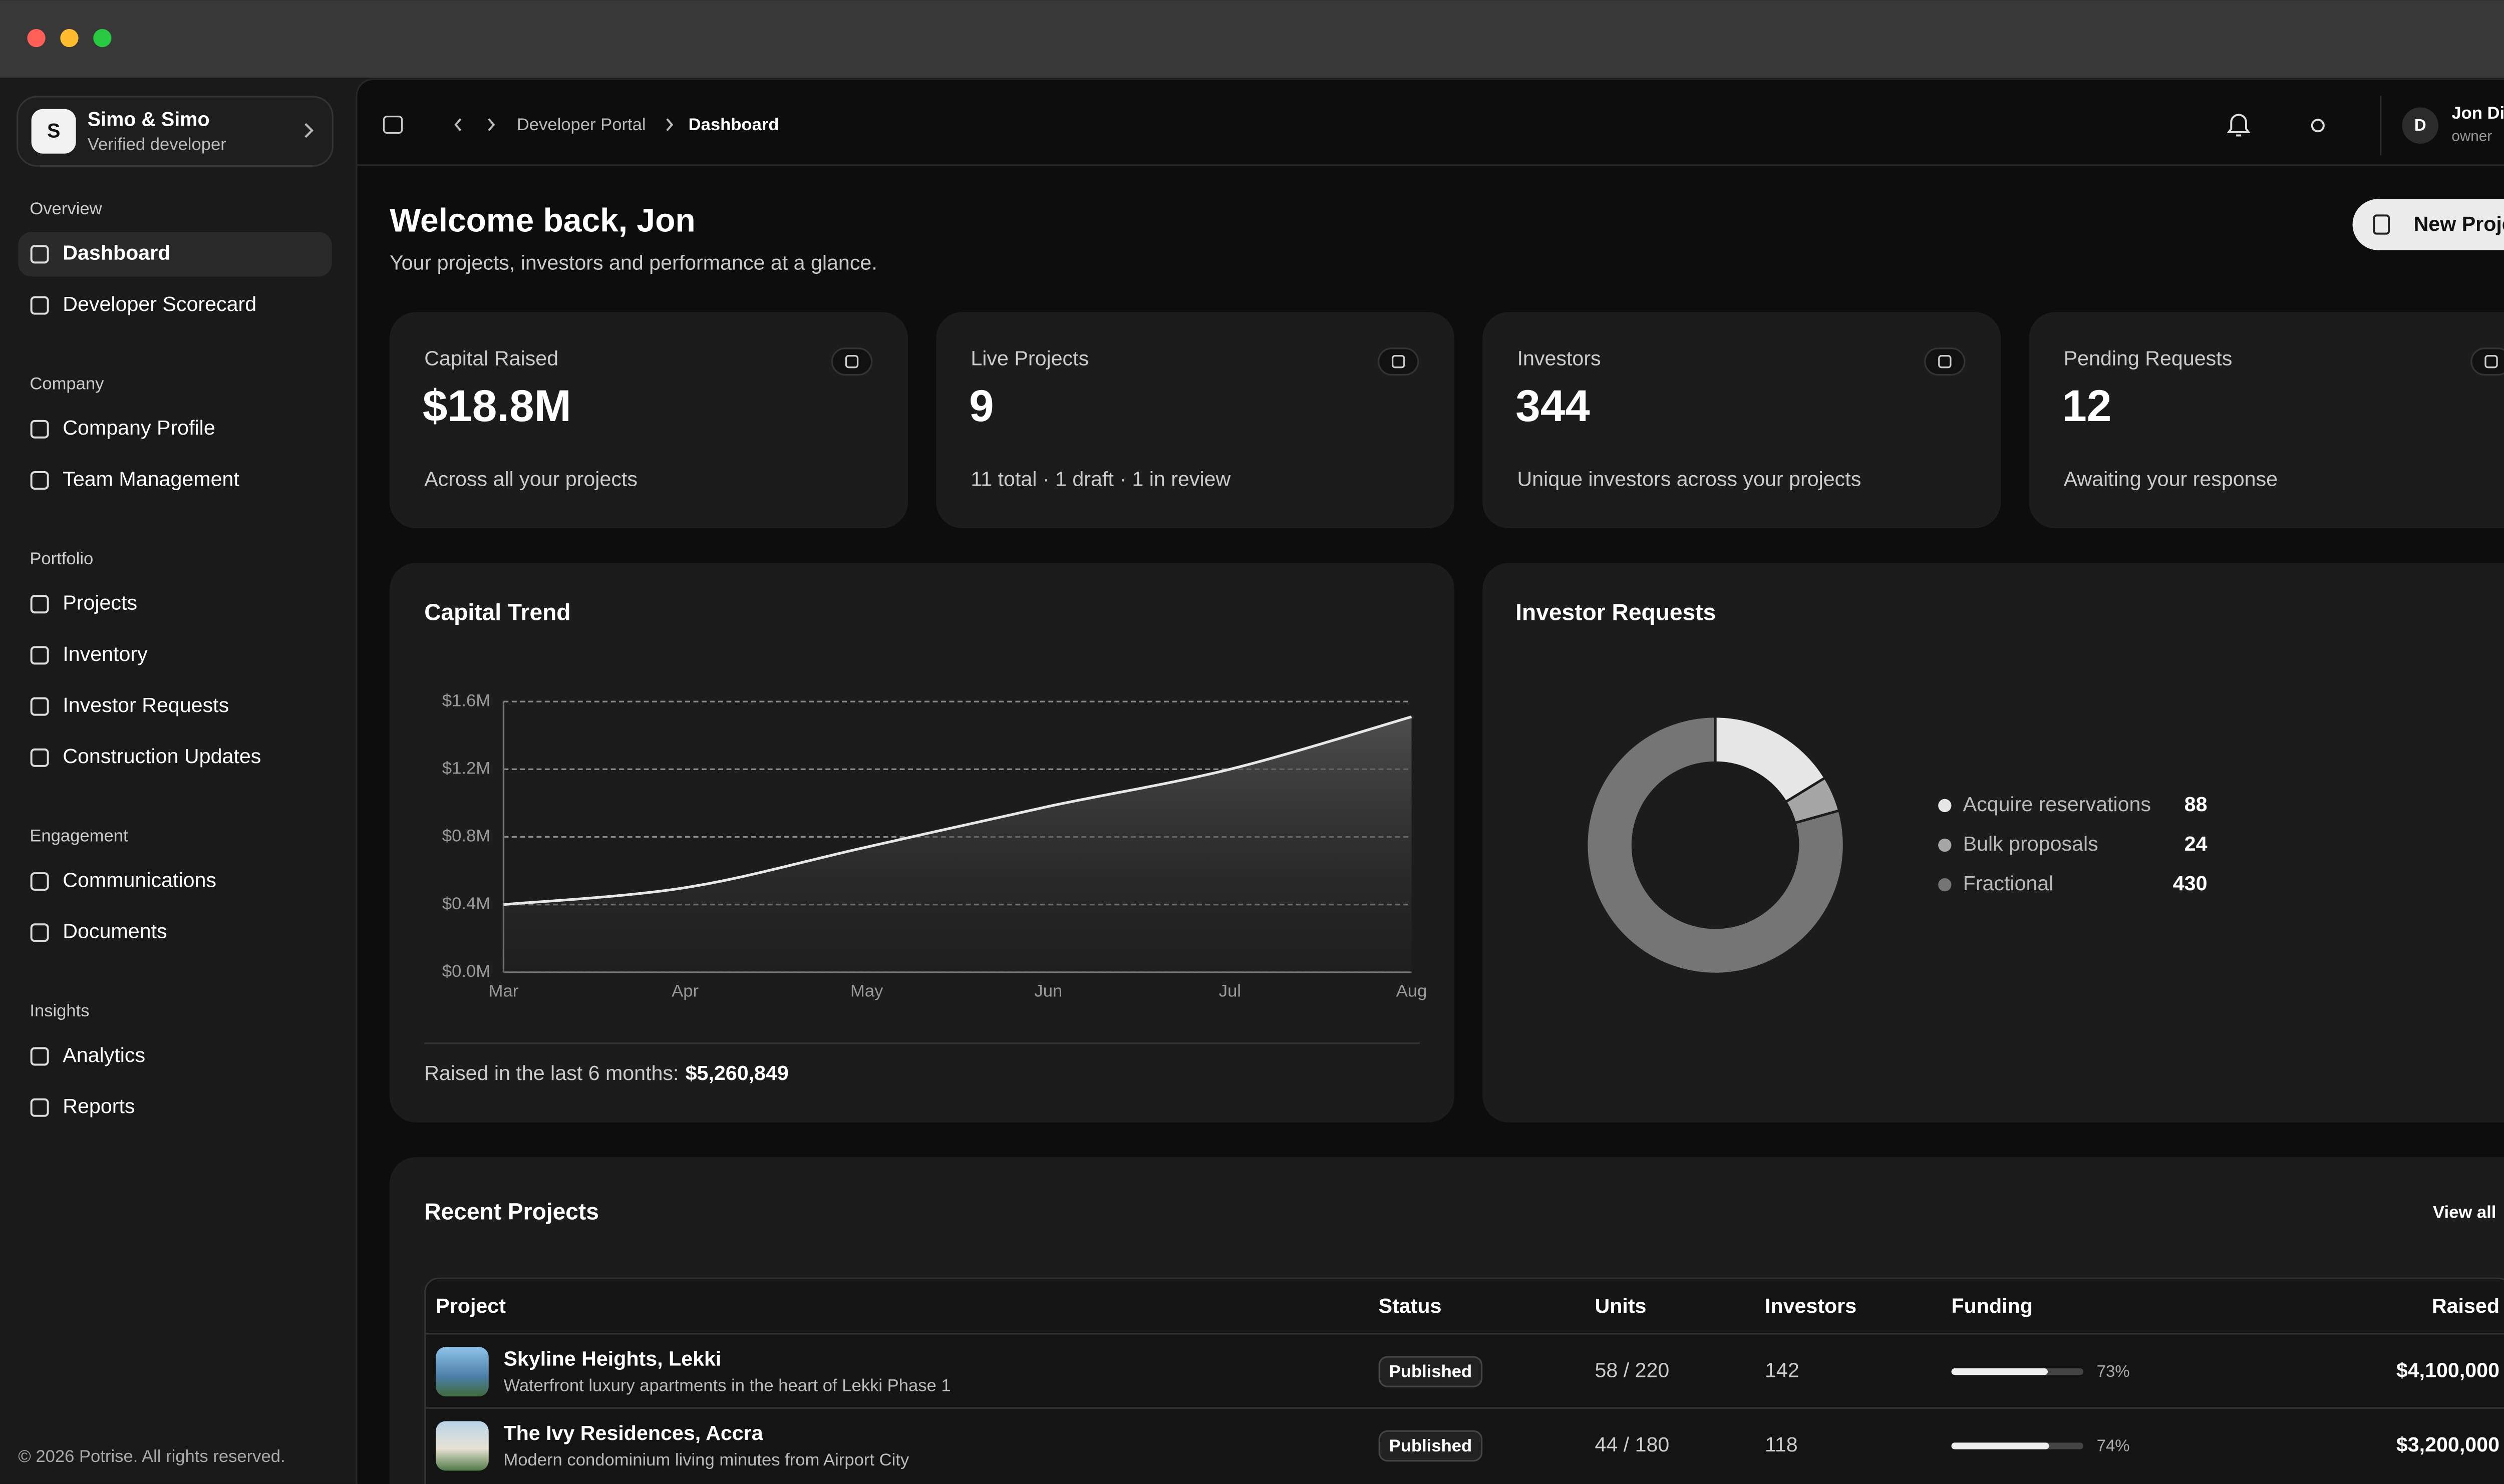 This screenshot has width=2504, height=1484. I want to click on user-role: owner, so click(2471, 136).